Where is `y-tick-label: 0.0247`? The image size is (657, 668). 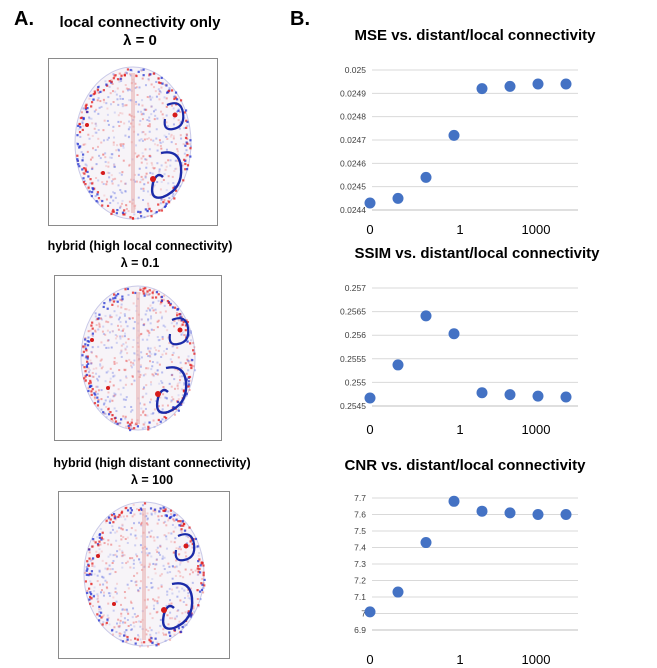
y-tick-label: 0.0247 is located at coordinates (353, 140).